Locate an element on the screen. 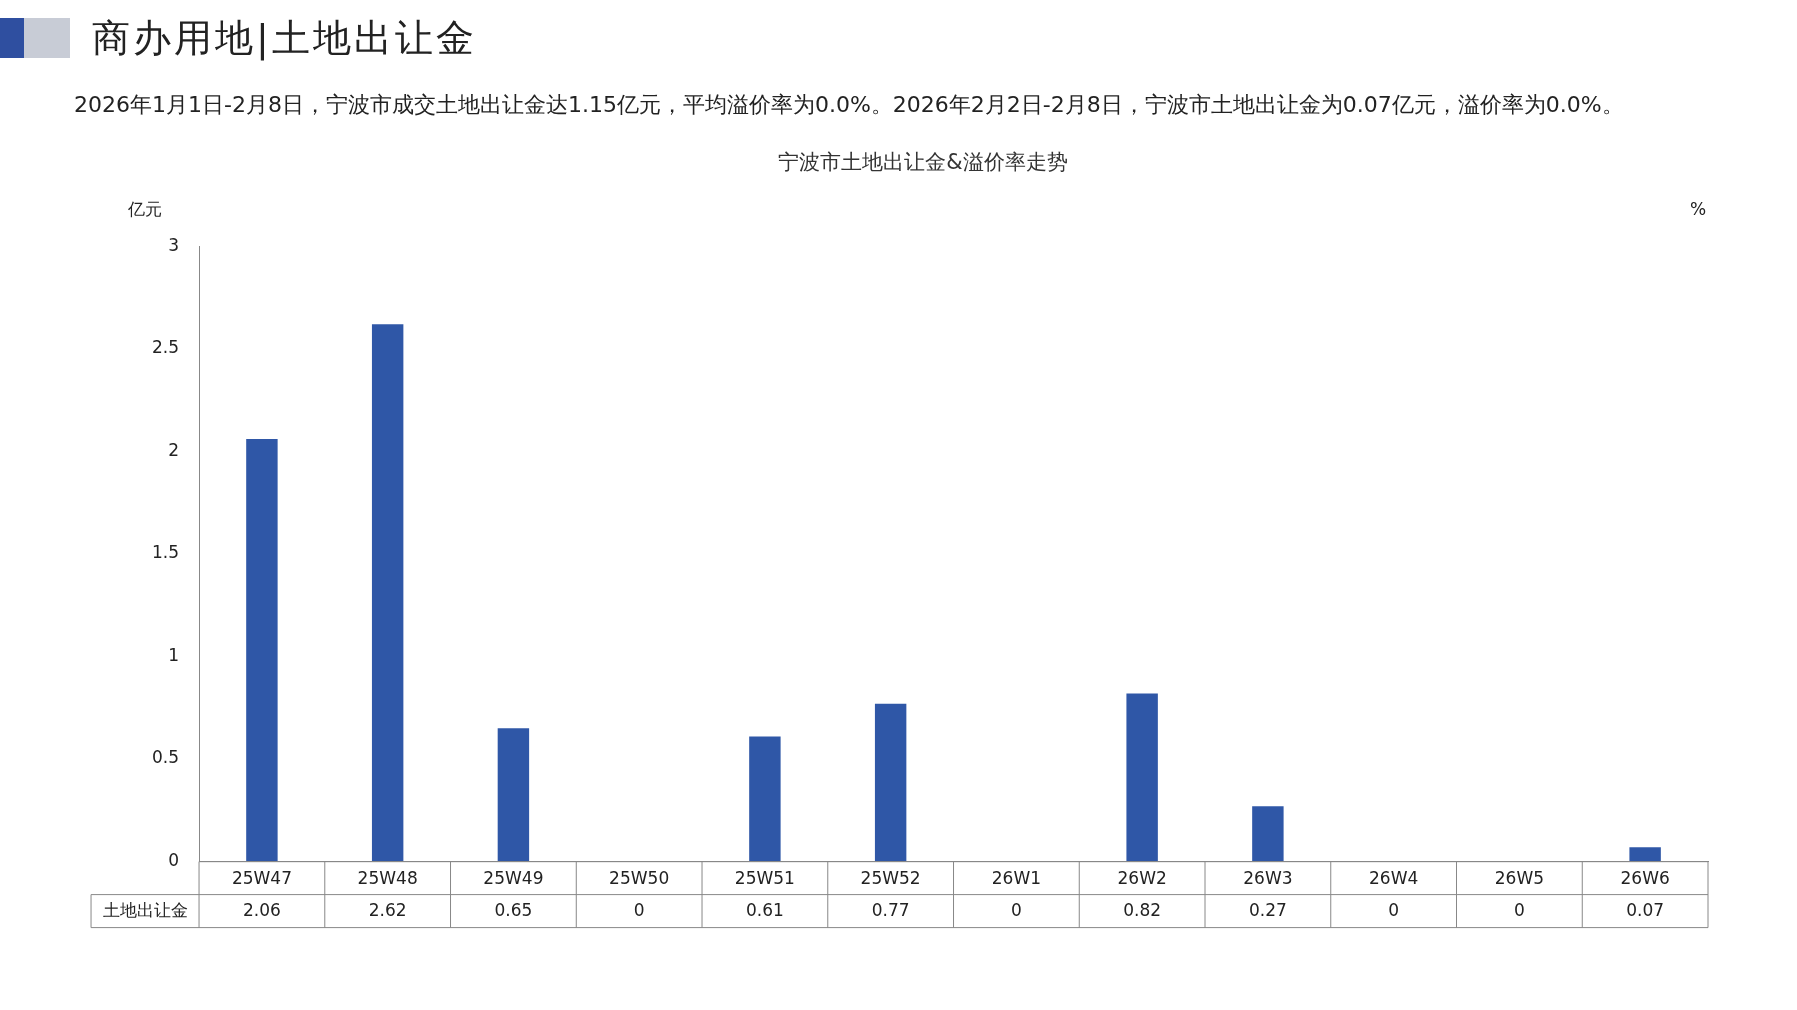 Image resolution: width=1797 pixels, height=1010 pixels. chart-title: 宁波市土地出让金&溢价率走势 is located at coordinates (923, 162).